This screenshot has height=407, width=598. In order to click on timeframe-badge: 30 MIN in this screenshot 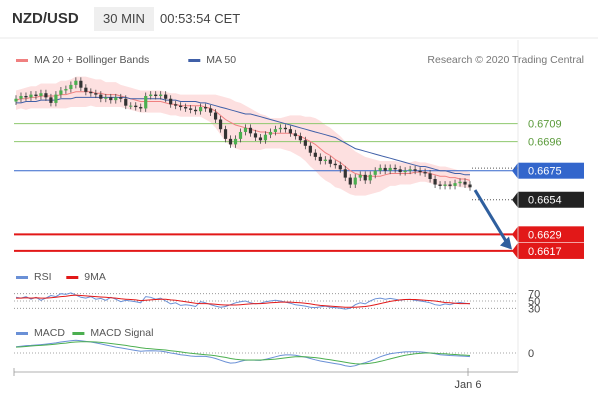, I will do `click(124, 19)`.